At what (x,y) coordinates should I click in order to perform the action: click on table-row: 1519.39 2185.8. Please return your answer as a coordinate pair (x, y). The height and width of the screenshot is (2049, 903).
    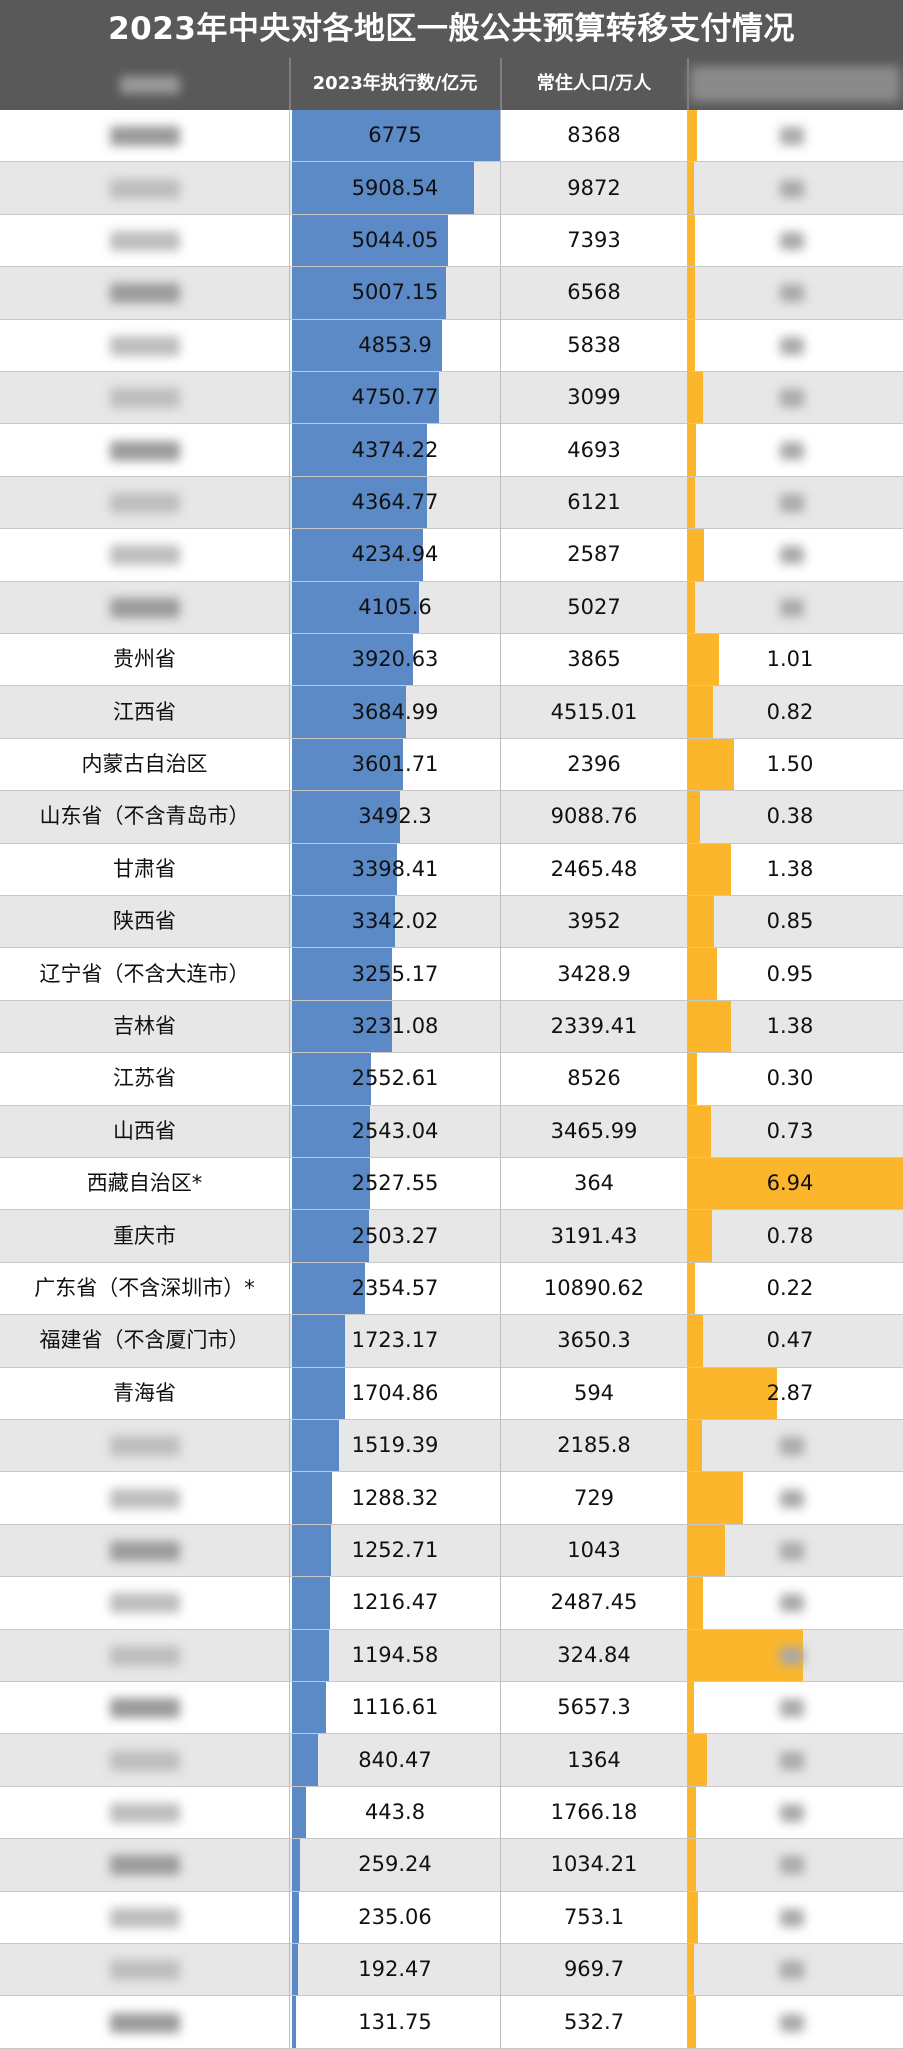
    Looking at the image, I should click on (451, 1446).